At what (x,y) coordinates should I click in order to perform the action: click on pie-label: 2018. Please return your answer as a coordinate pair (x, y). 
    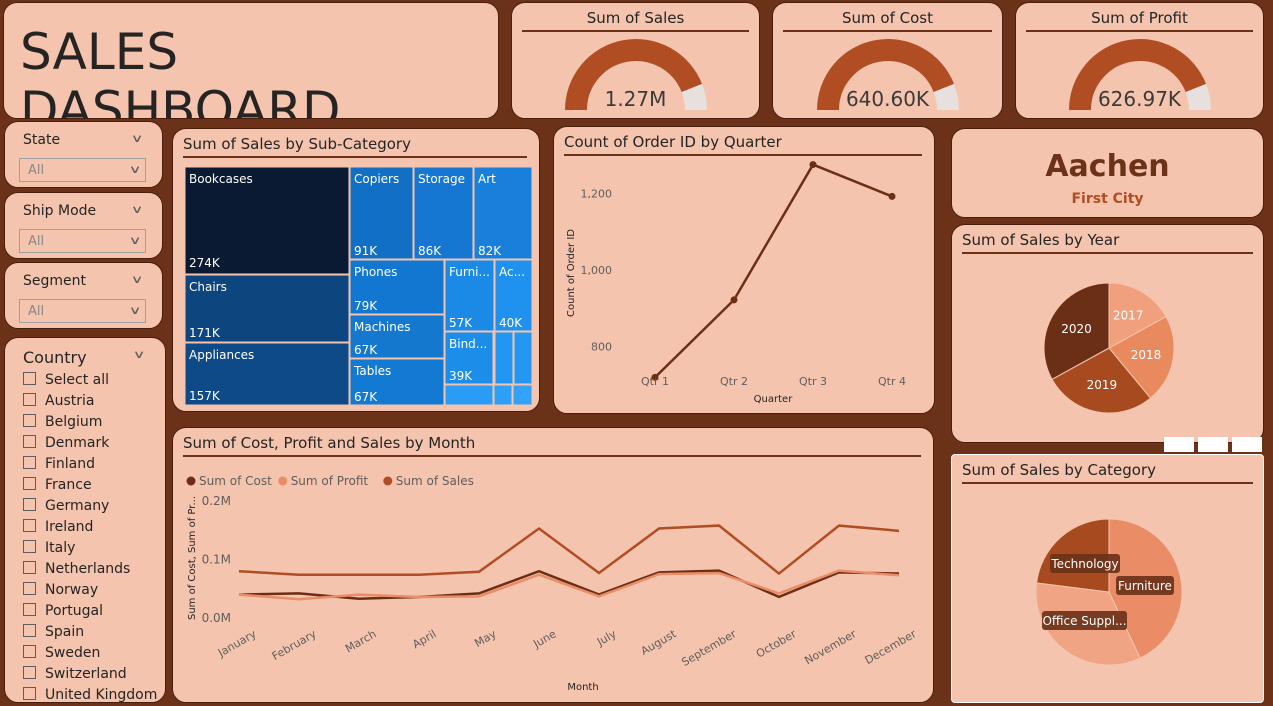
    Looking at the image, I should click on (1146, 355).